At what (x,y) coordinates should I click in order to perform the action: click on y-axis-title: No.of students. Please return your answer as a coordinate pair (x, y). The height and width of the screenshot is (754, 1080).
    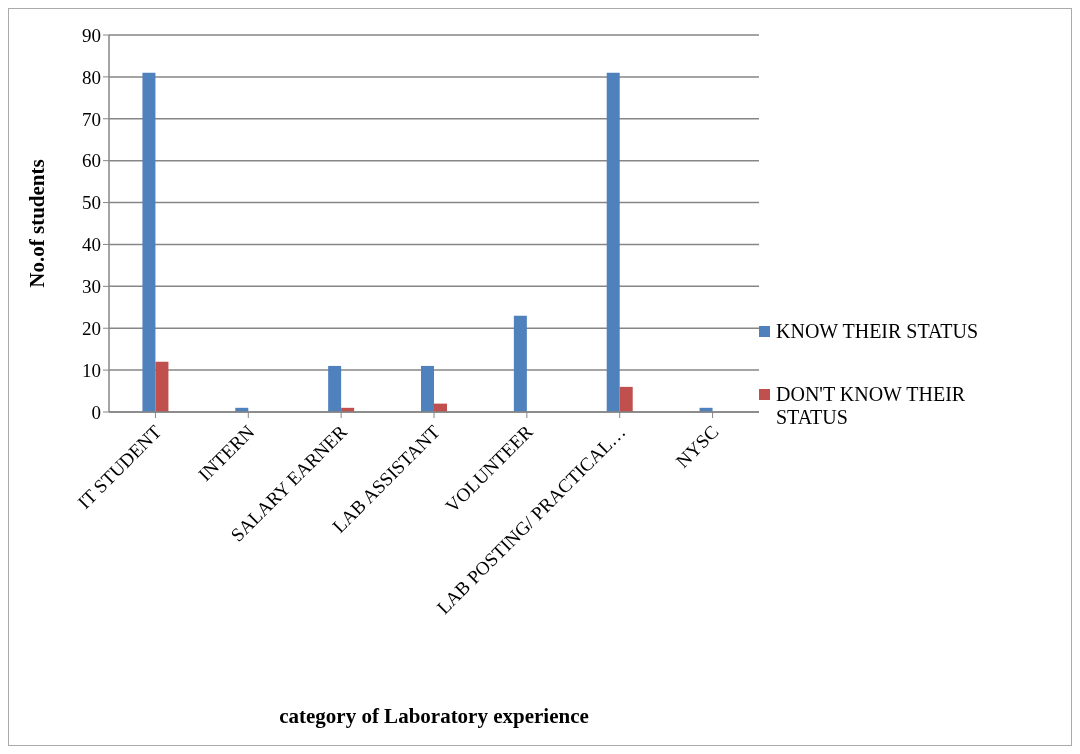
    Looking at the image, I should click on (37, 223).